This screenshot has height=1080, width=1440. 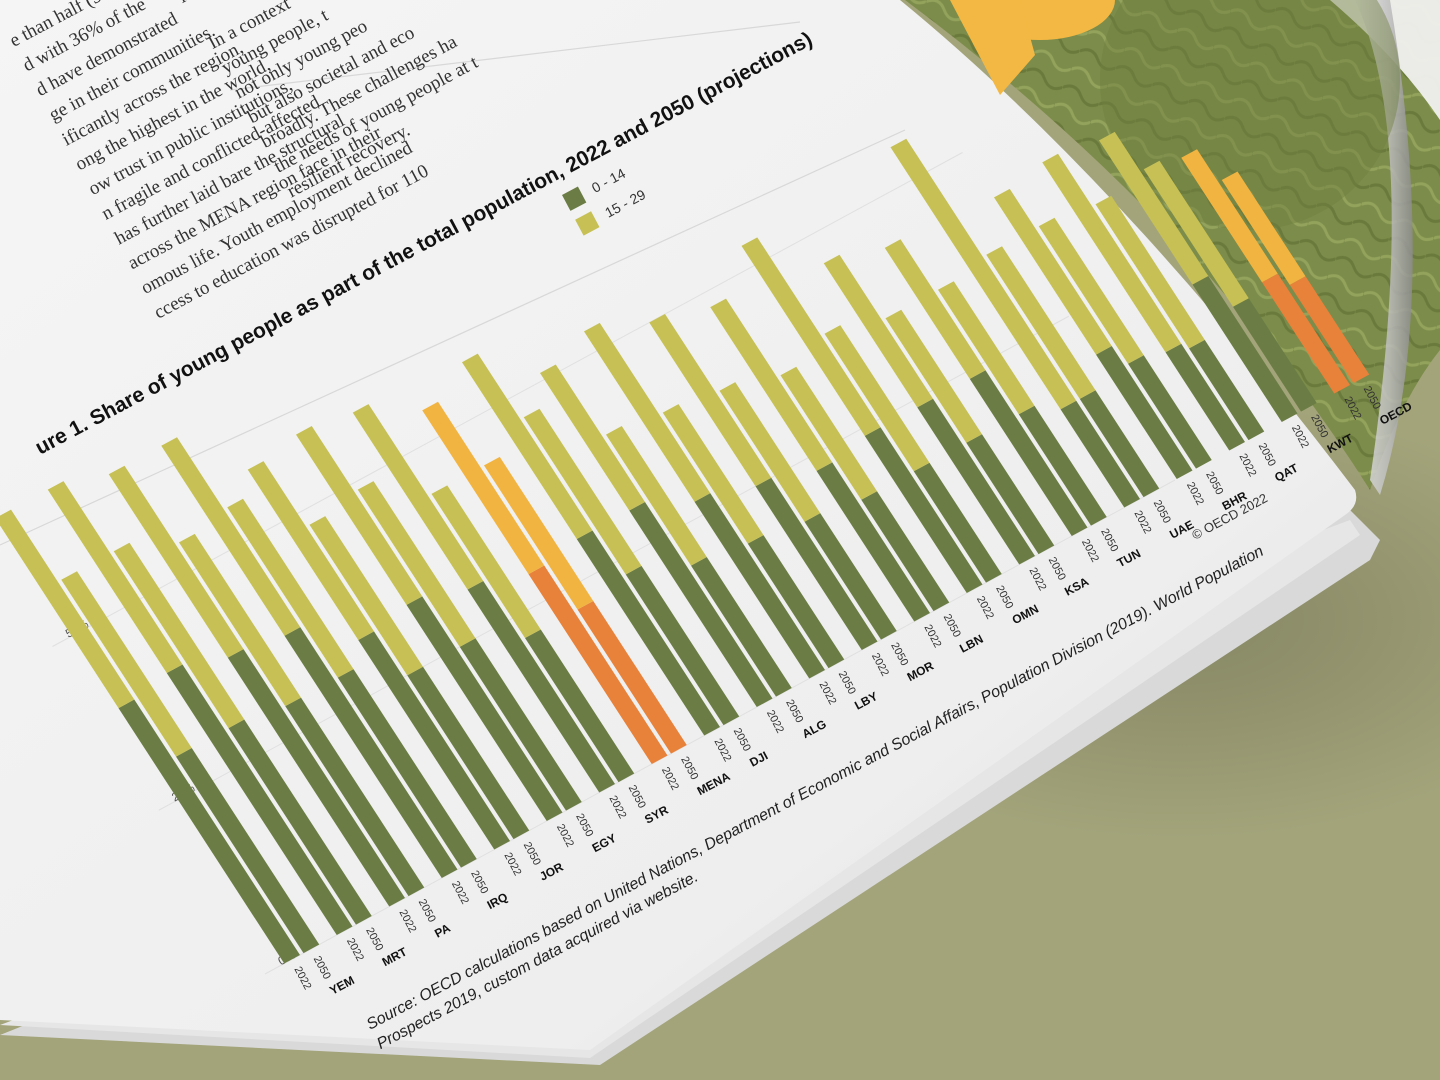 I want to click on cover-orange-tag, so click(x=992, y=47).